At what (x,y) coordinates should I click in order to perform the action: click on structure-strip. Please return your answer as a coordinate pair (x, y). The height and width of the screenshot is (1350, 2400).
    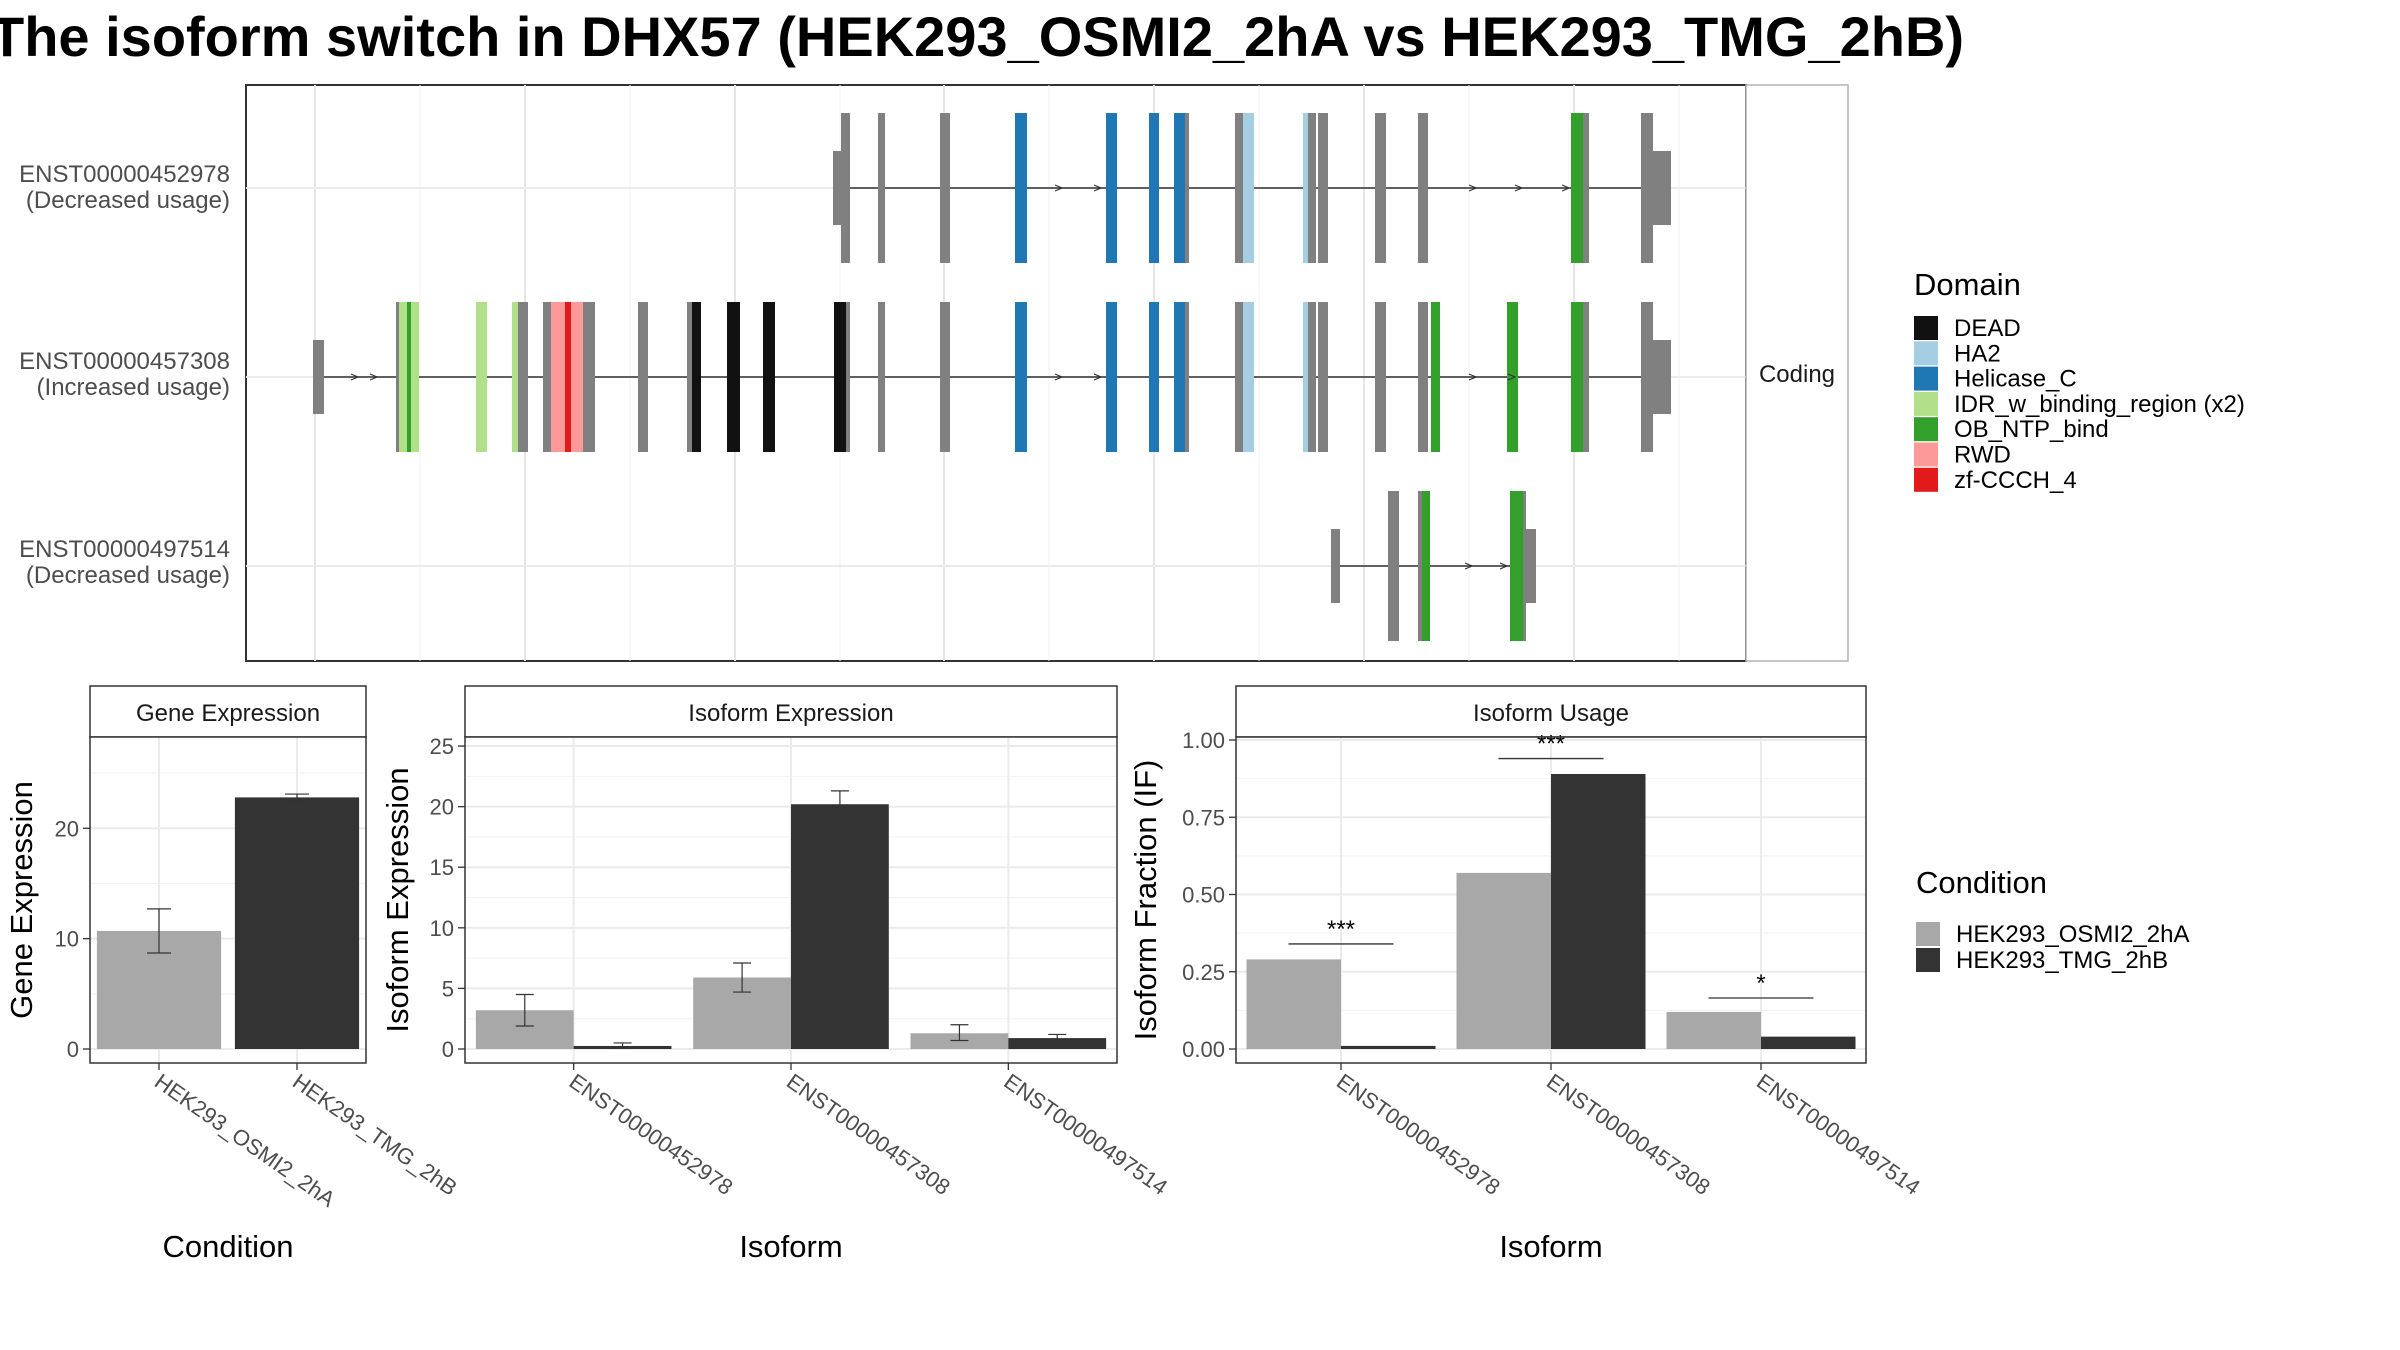
    Looking at the image, I should click on (1797, 373).